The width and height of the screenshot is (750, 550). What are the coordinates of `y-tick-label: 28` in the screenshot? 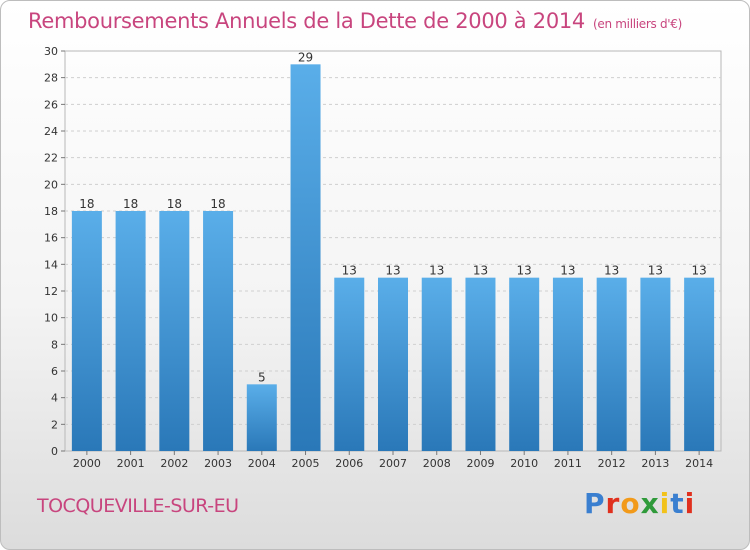 It's located at (51, 78).